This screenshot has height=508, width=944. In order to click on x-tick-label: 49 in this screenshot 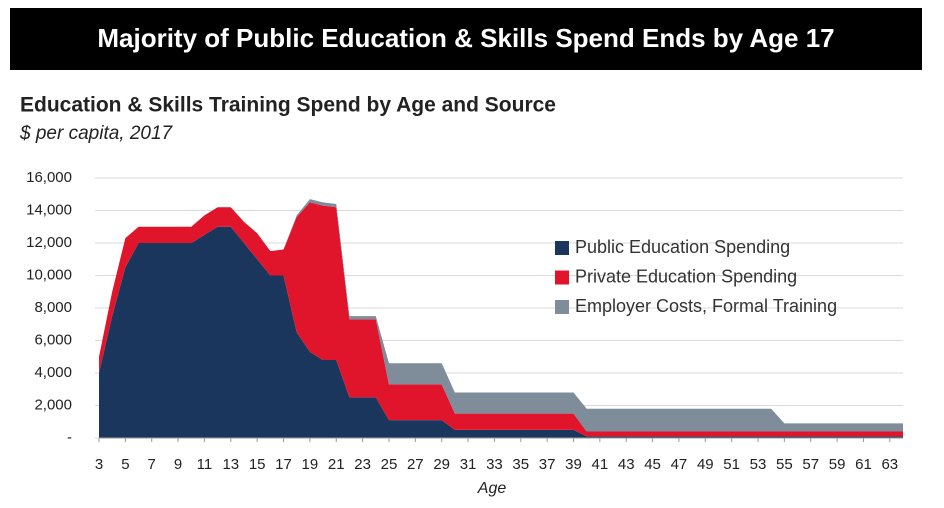, I will do `click(705, 464)`.